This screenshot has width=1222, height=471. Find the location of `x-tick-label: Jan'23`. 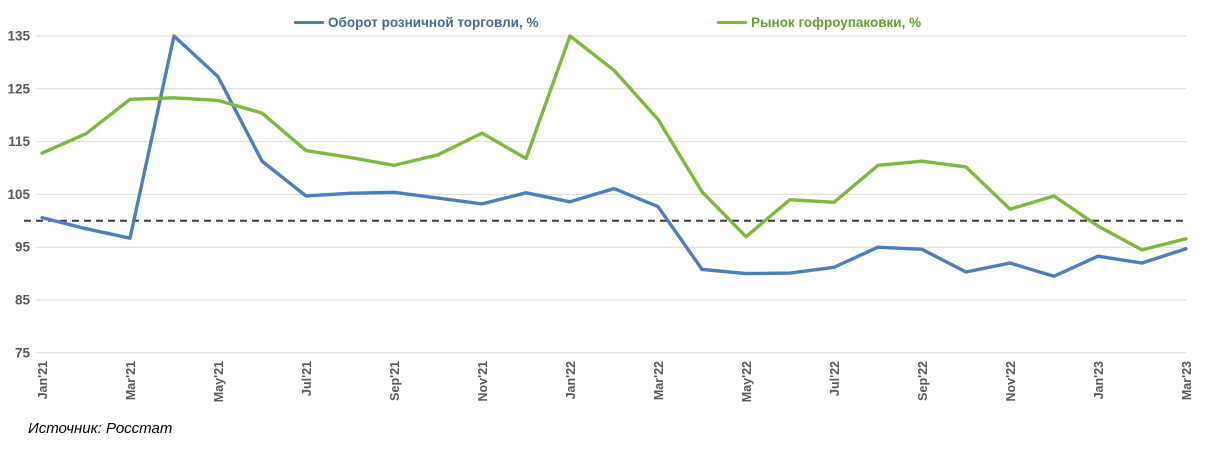

x-tick-label: Jan'23 is located at coordinates (1099, 380).